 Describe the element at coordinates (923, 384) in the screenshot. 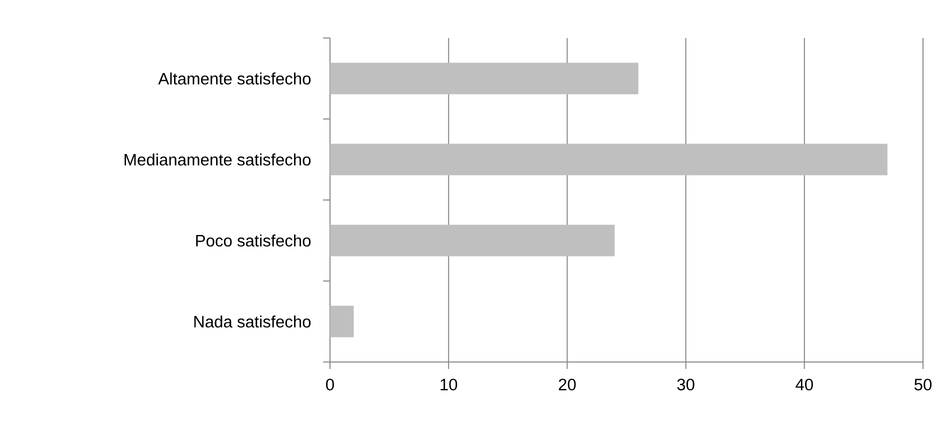

I see `x-tick-label: 50` at that location.